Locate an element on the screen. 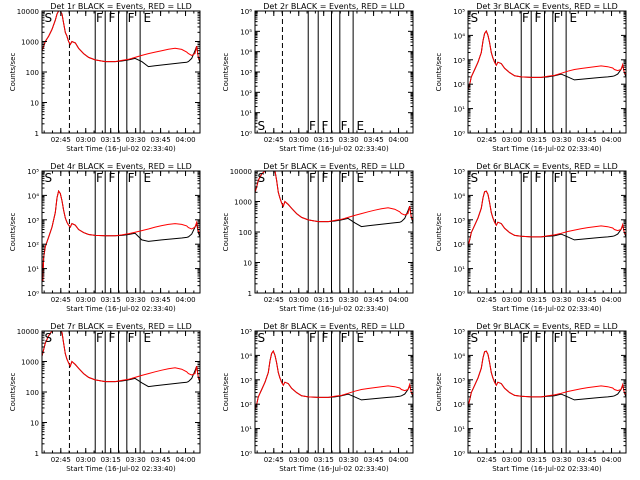 The height and width of the screenshot is (480, 640). panel-title: Det 6r BLACK = Events, RED = LLD is located at coordinates (547, 166).